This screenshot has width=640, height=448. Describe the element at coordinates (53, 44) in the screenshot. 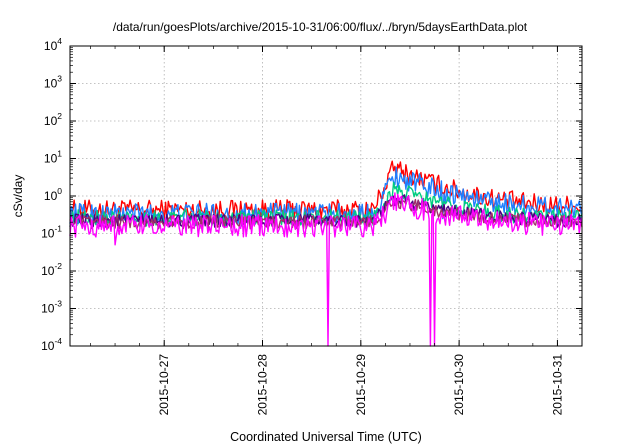

I see `y-tick-label: 10⁴` at that location.